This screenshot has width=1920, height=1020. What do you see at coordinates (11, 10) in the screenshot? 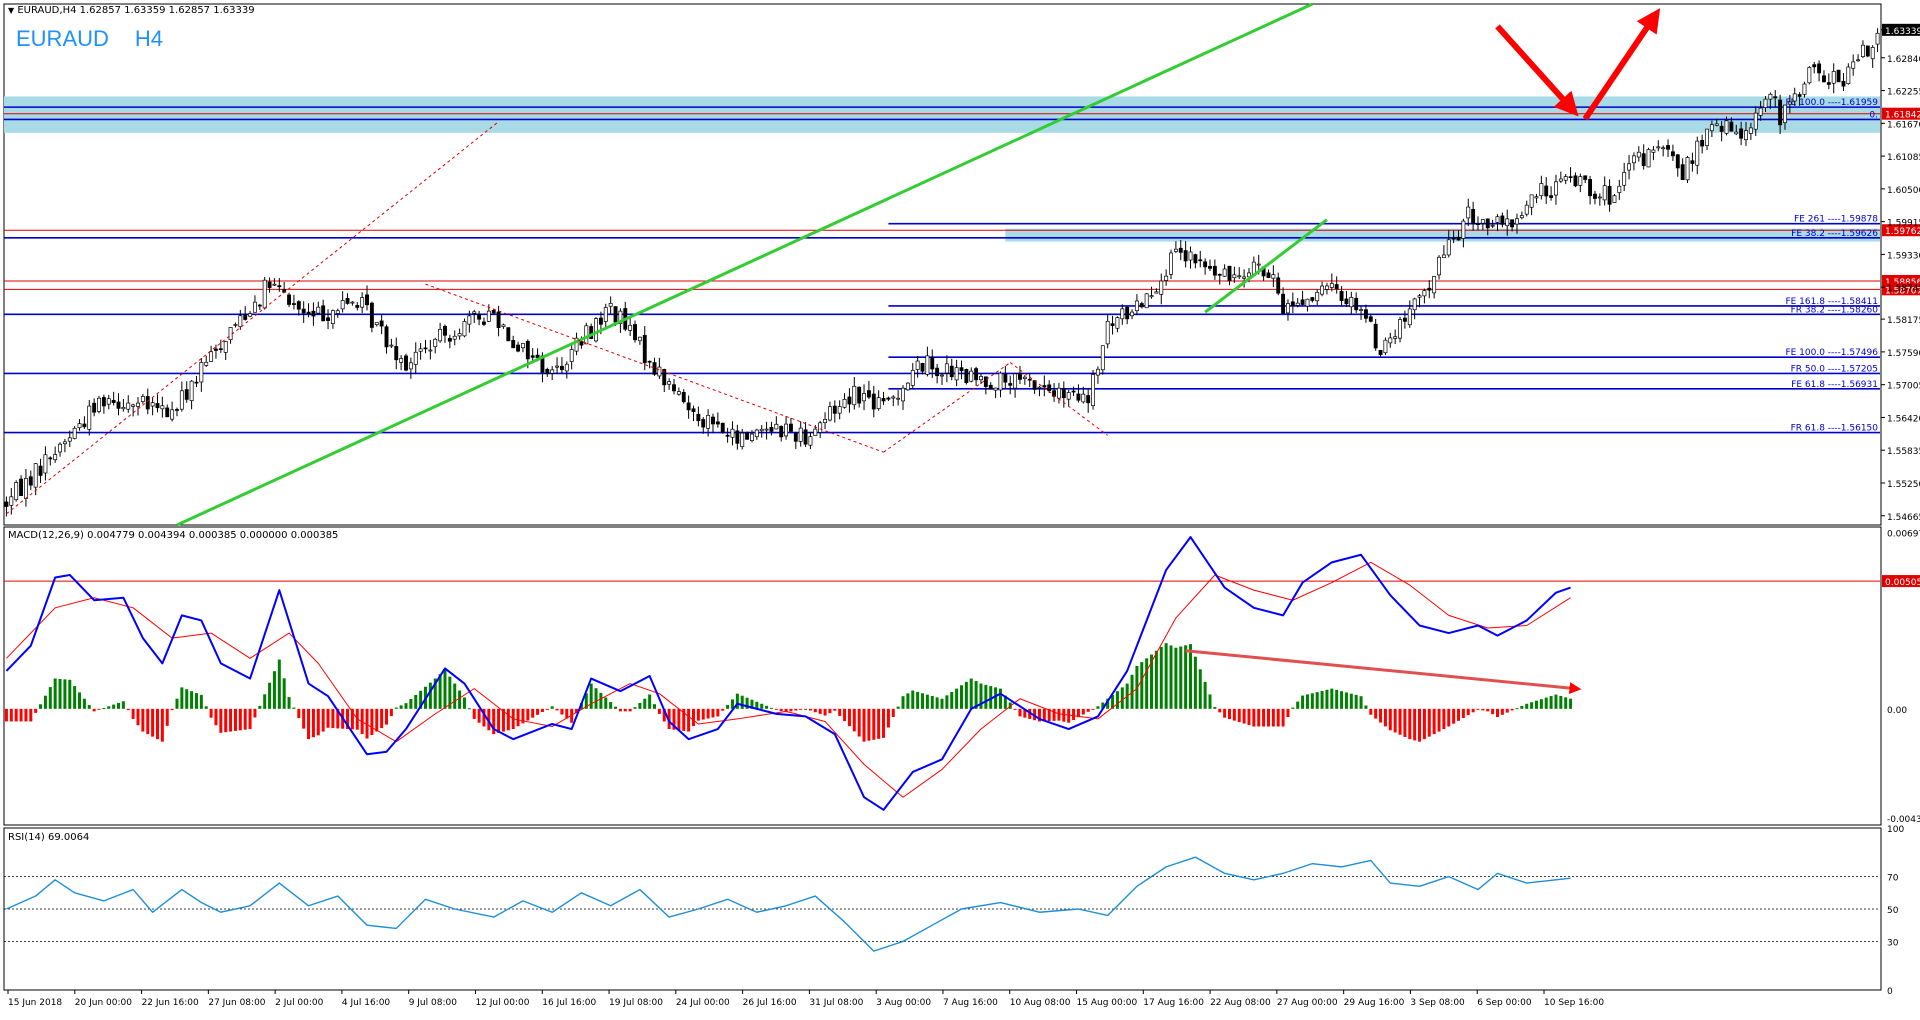
I see `header-triangle-icon: ▼` at bounding box center [11, 10].